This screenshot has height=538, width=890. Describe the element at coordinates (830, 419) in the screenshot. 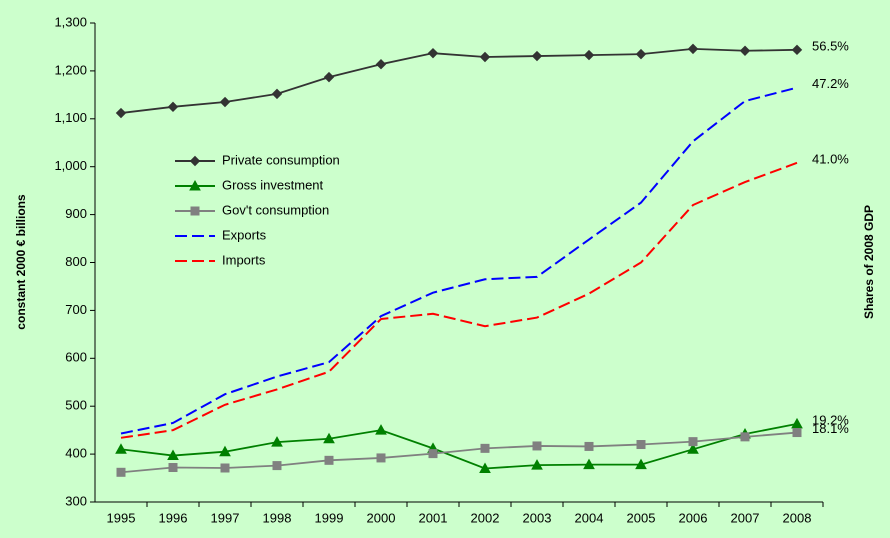

I see `end-label: 19.2%` at that location.